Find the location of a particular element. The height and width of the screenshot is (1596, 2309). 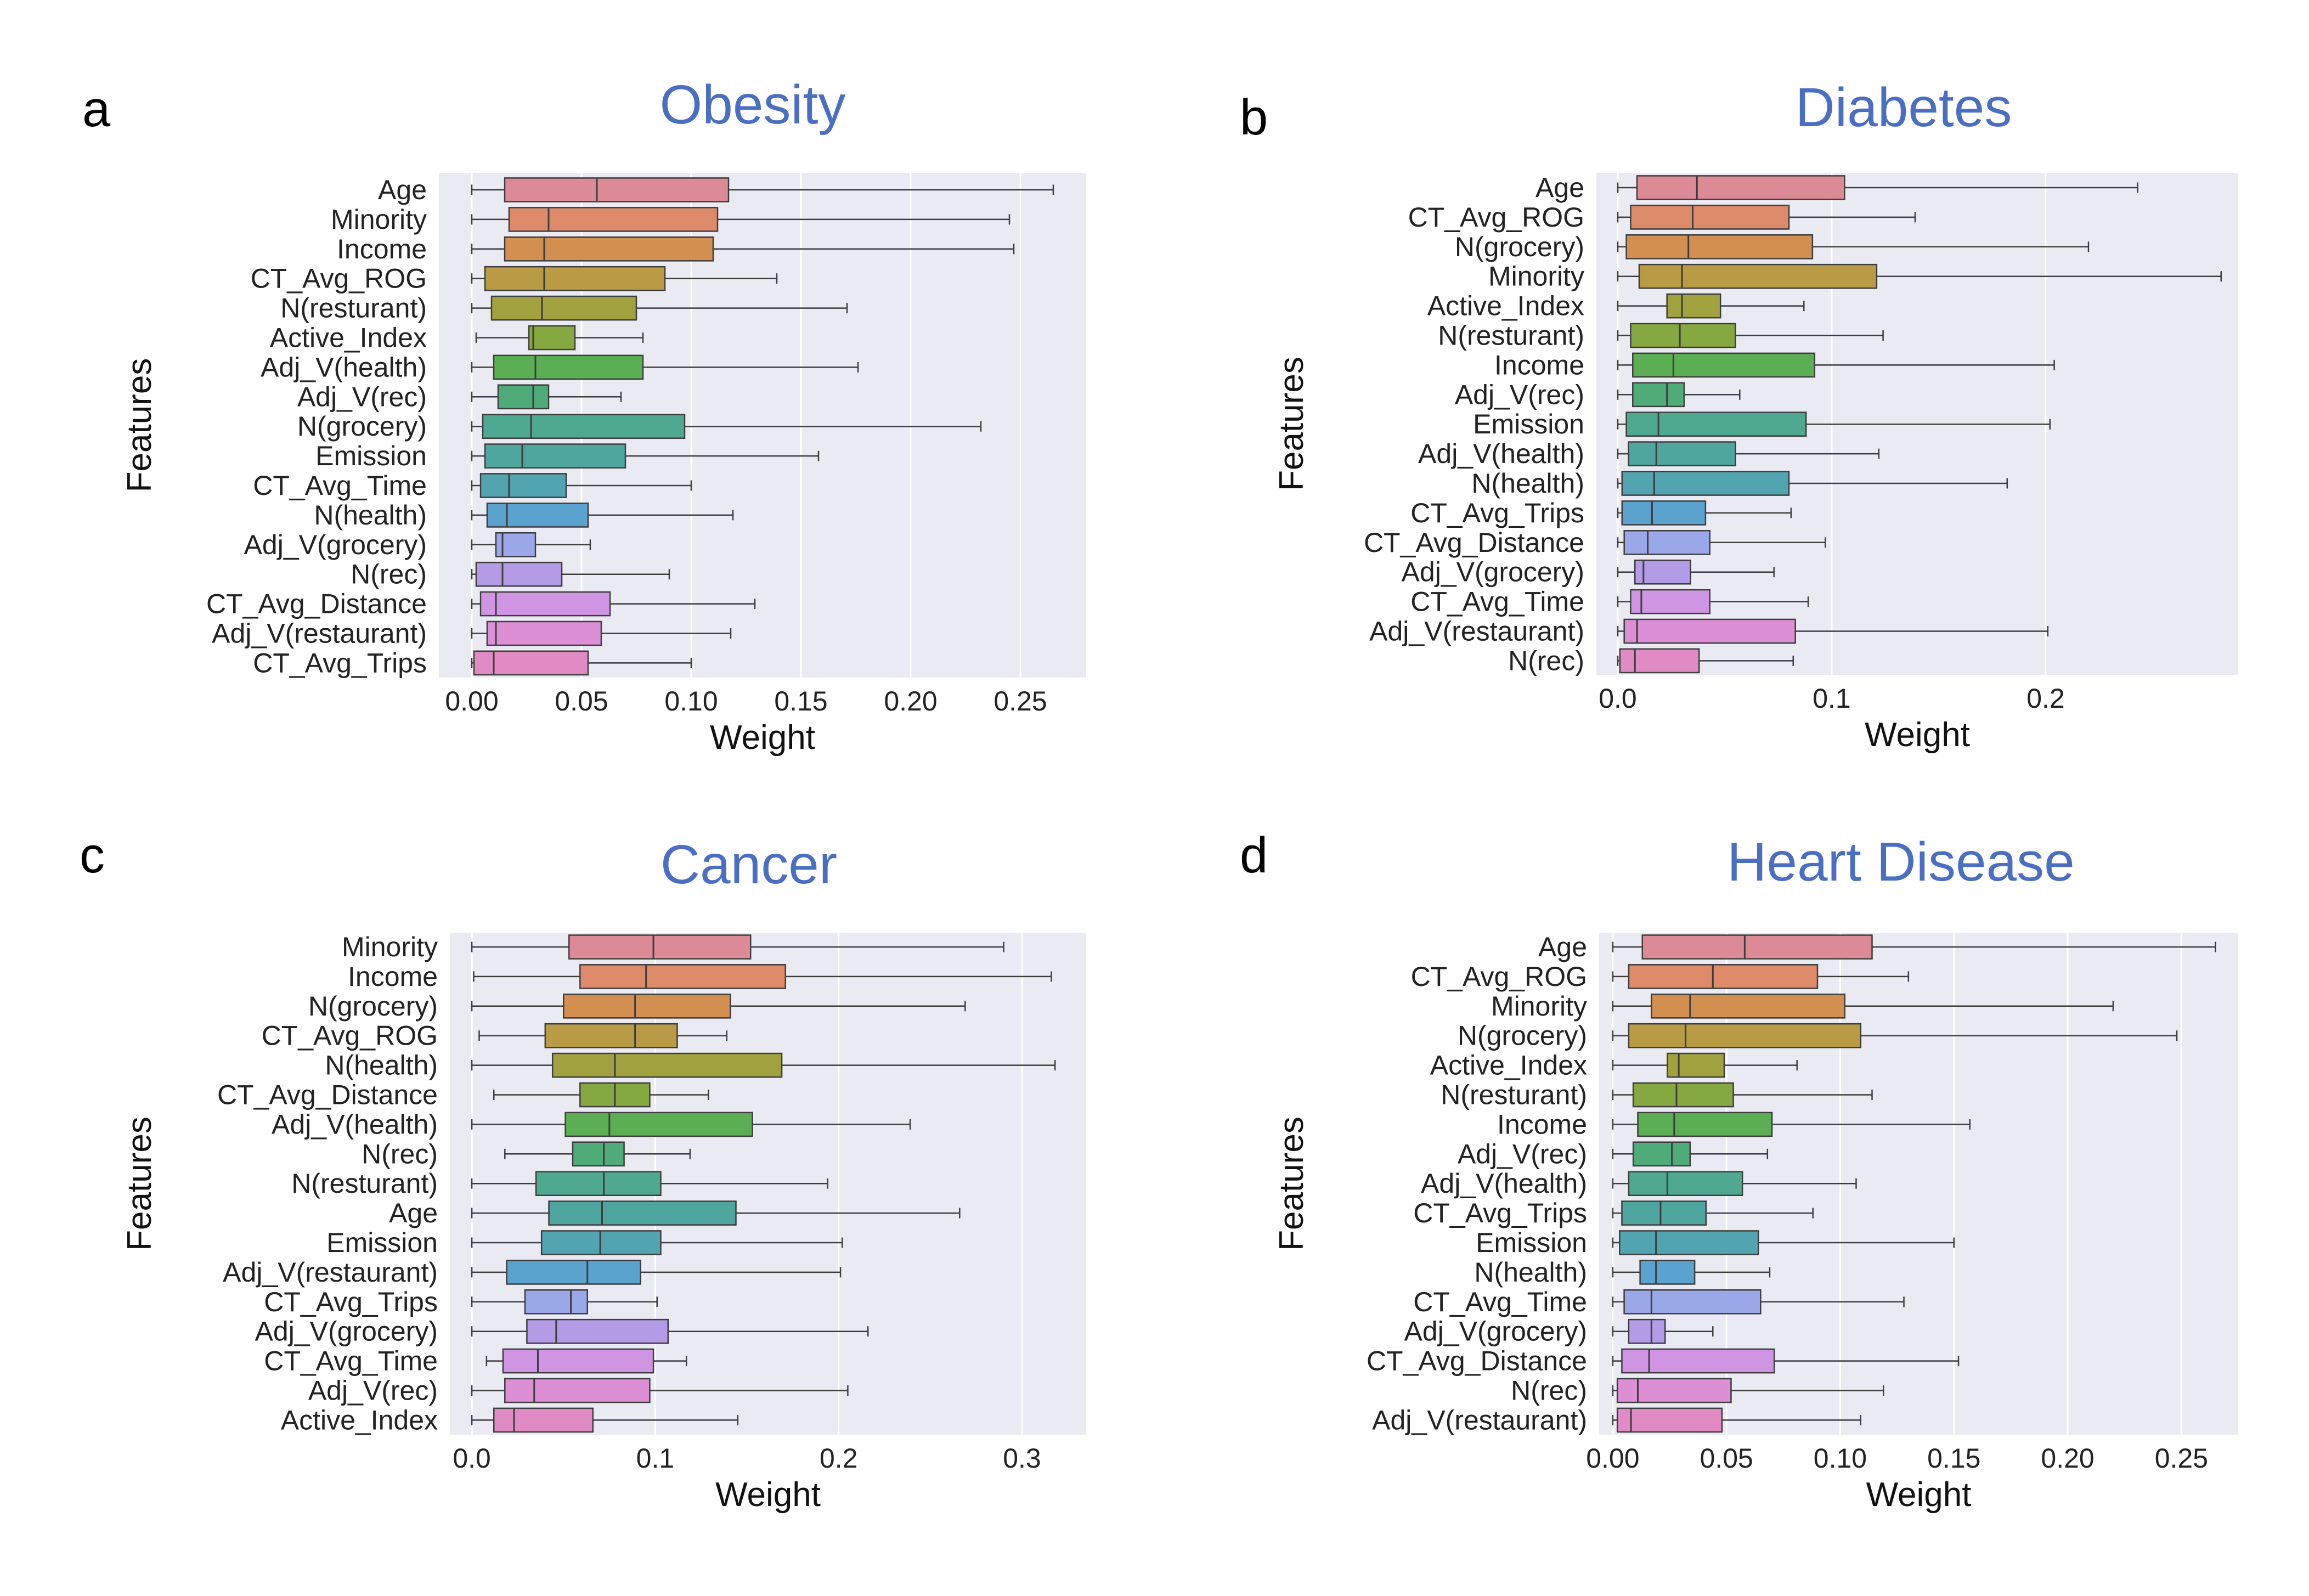

box-Adj_V(restaurant): Adj_V(restaurant) is located at coordinates (1709, 631).